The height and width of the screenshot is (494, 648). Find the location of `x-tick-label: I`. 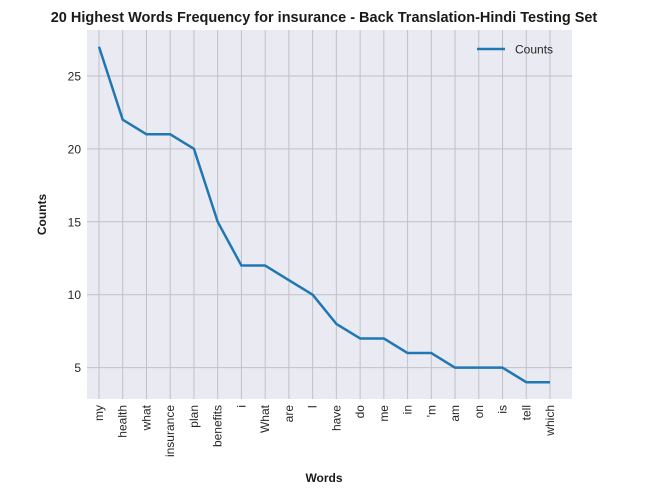

x-tick-label: I is located at coordinates (313, 406).